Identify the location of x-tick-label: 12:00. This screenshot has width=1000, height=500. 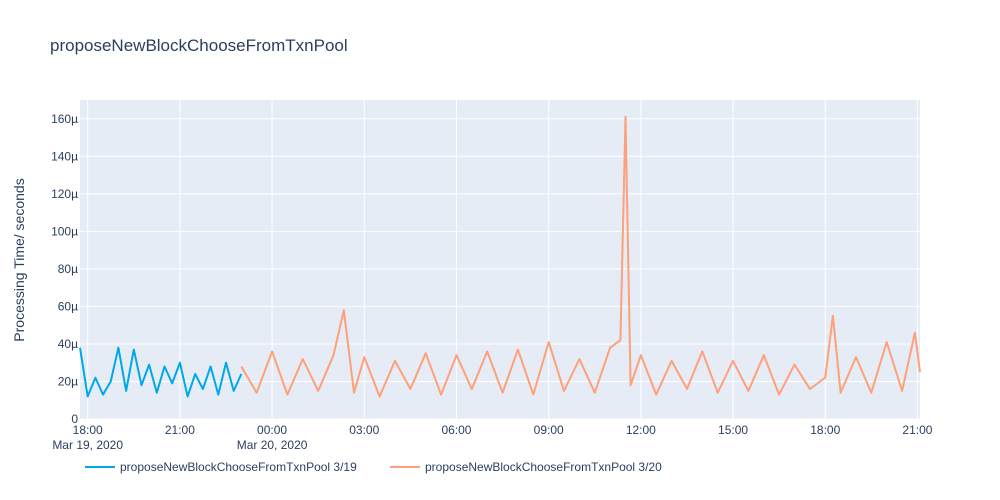
(641, 430).